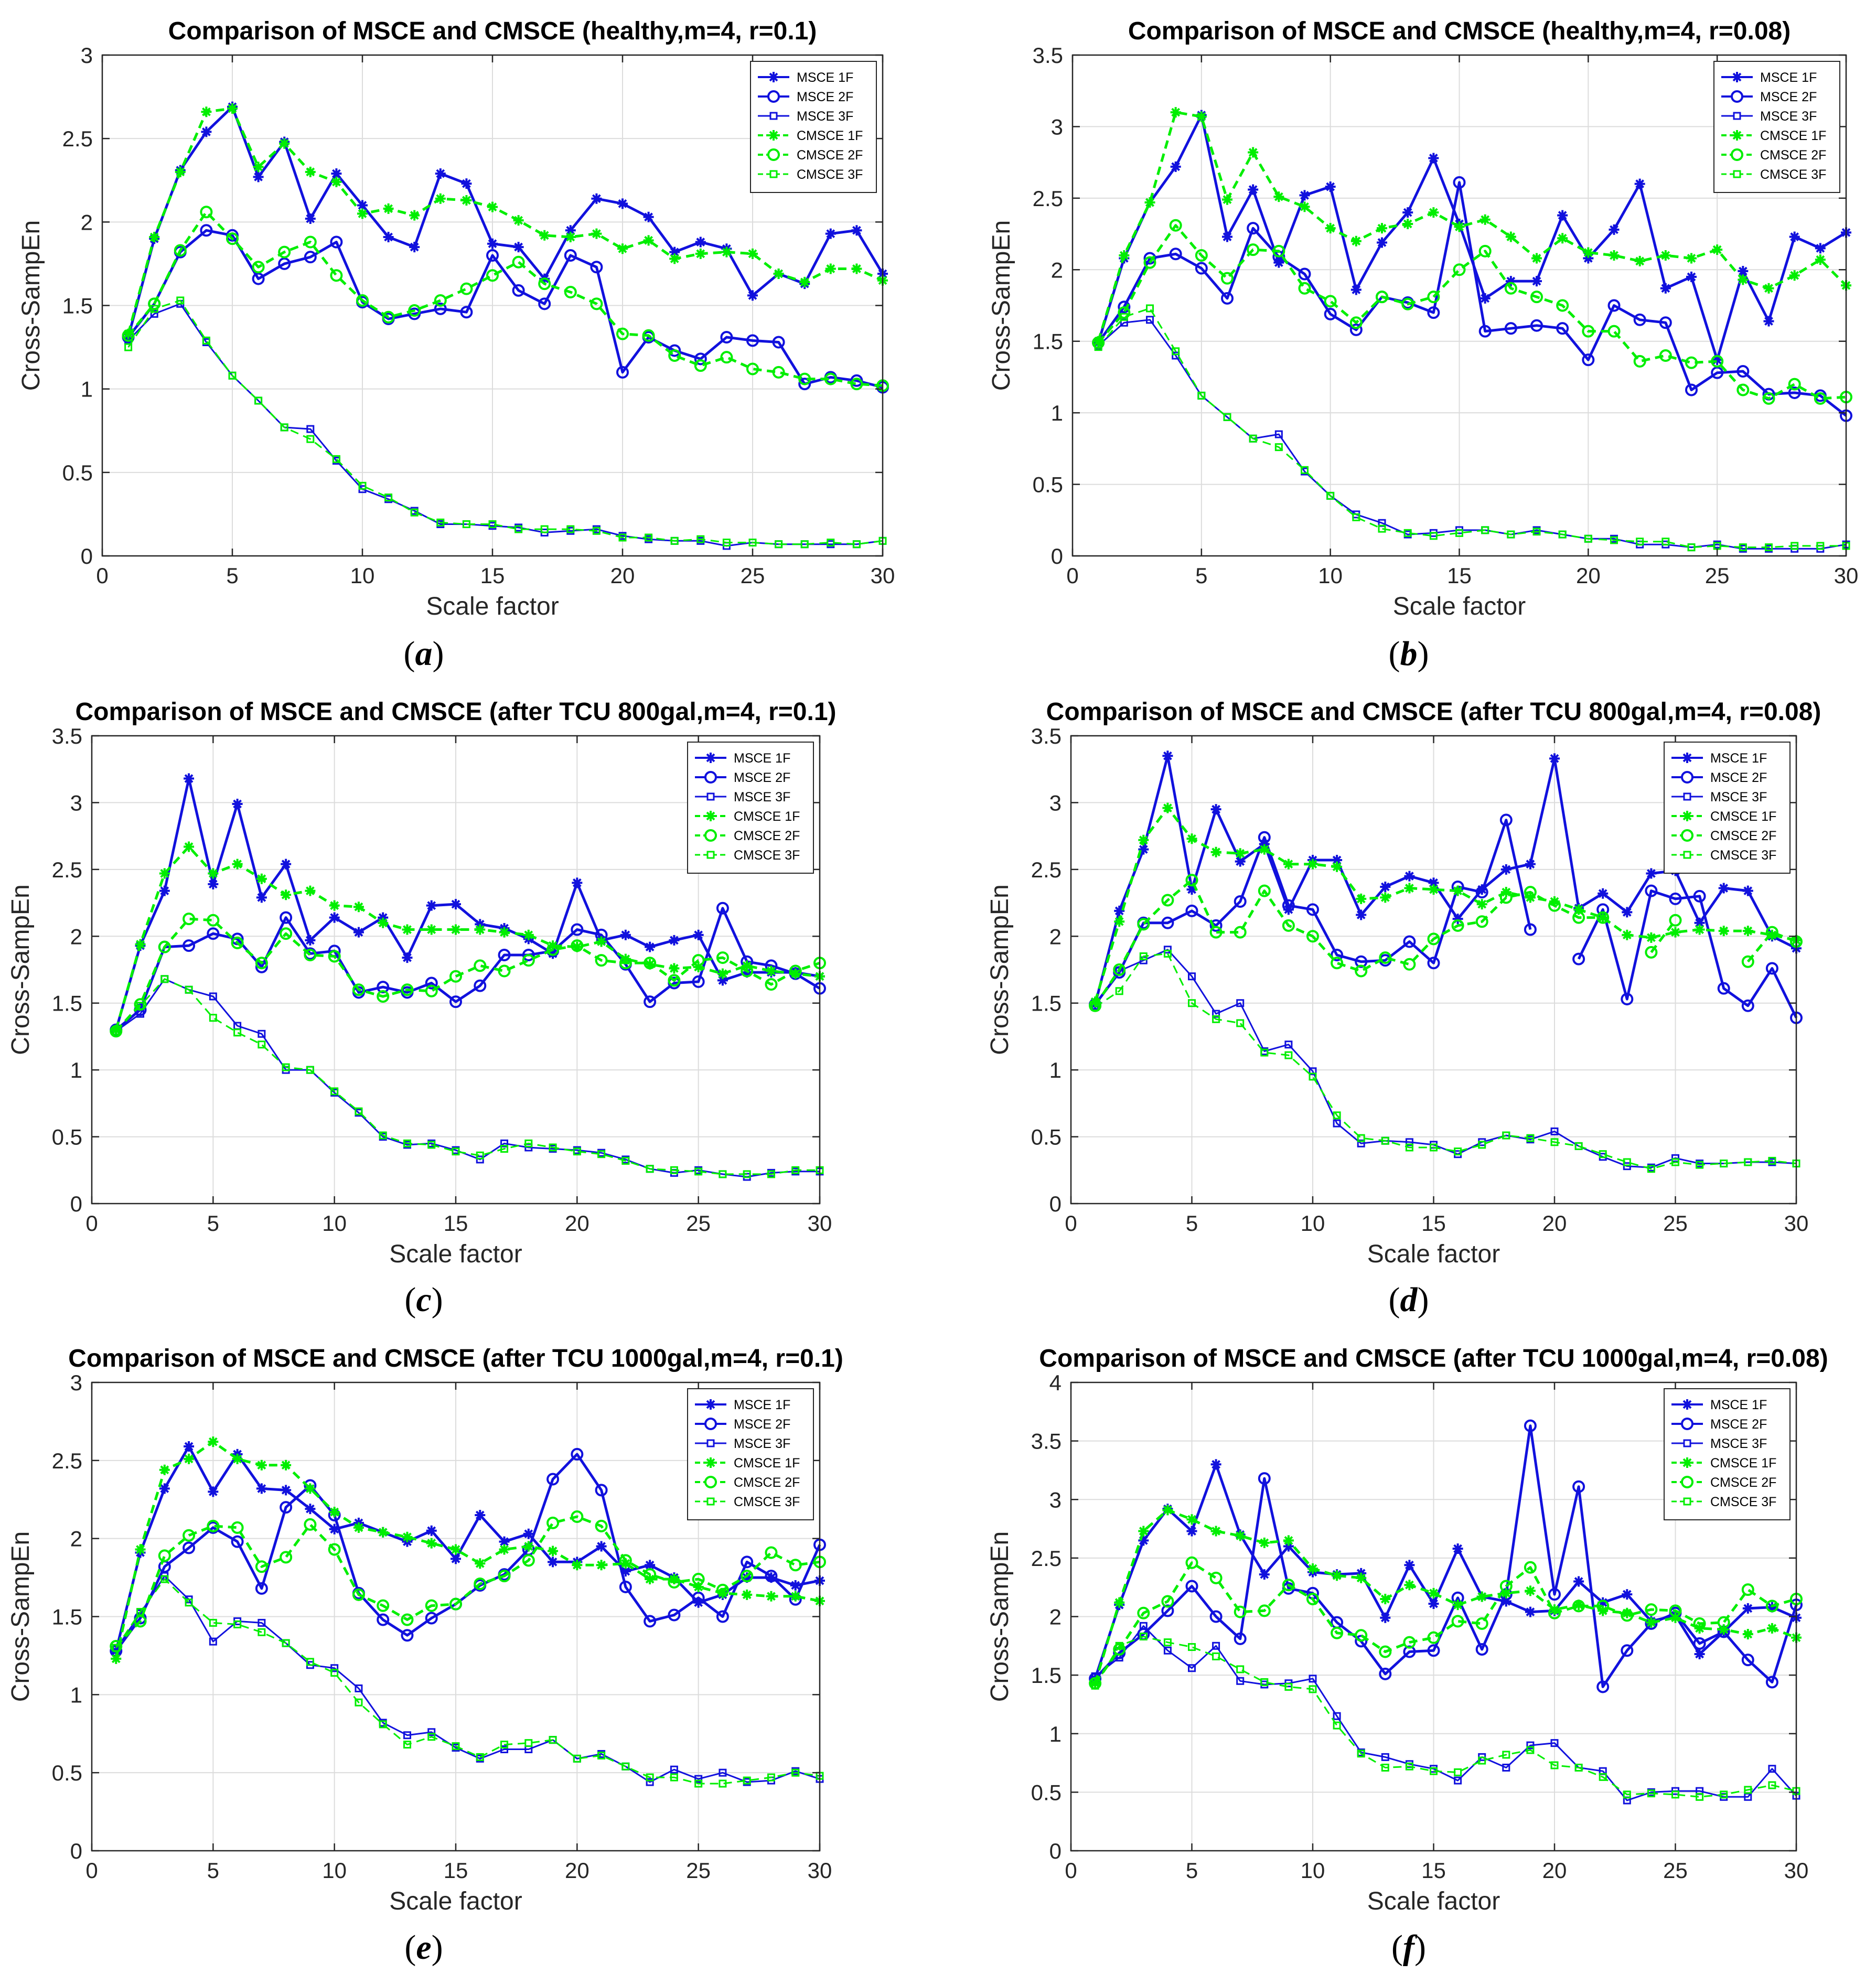 The image size is (1876, 1985). What do you see at coordinates (1046, 1003) in the screenshot?
I see `y-tick-label: 1.5` at bounding box center [1046, 1003].